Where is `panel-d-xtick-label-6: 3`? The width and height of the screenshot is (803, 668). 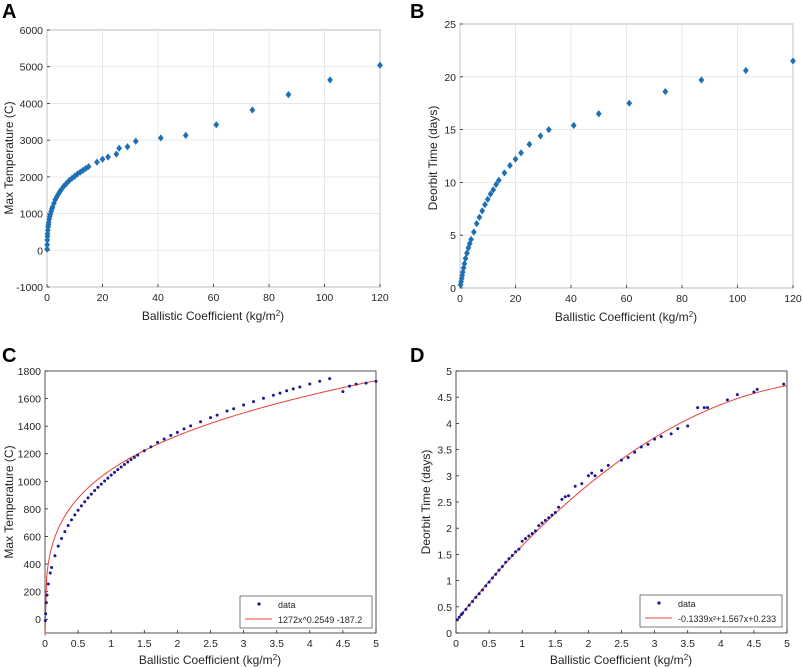
panel-d-xtick-label-6: 3 is located at coordinates (655, 644).